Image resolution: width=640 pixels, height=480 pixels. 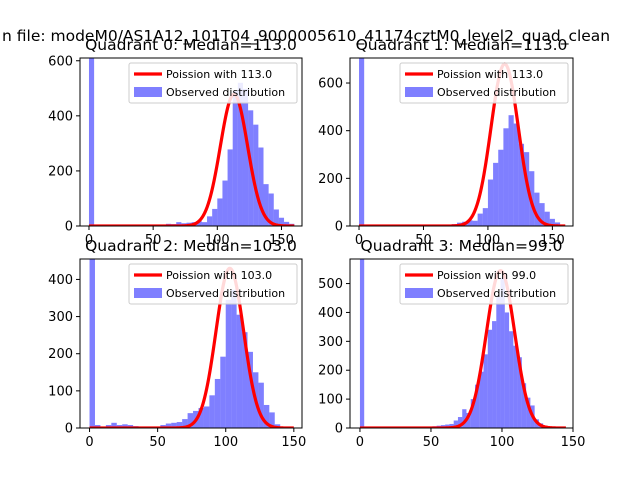 I want to click on panel-title: Quadrant 0: Median=113.0, so click(x=191, y=45).